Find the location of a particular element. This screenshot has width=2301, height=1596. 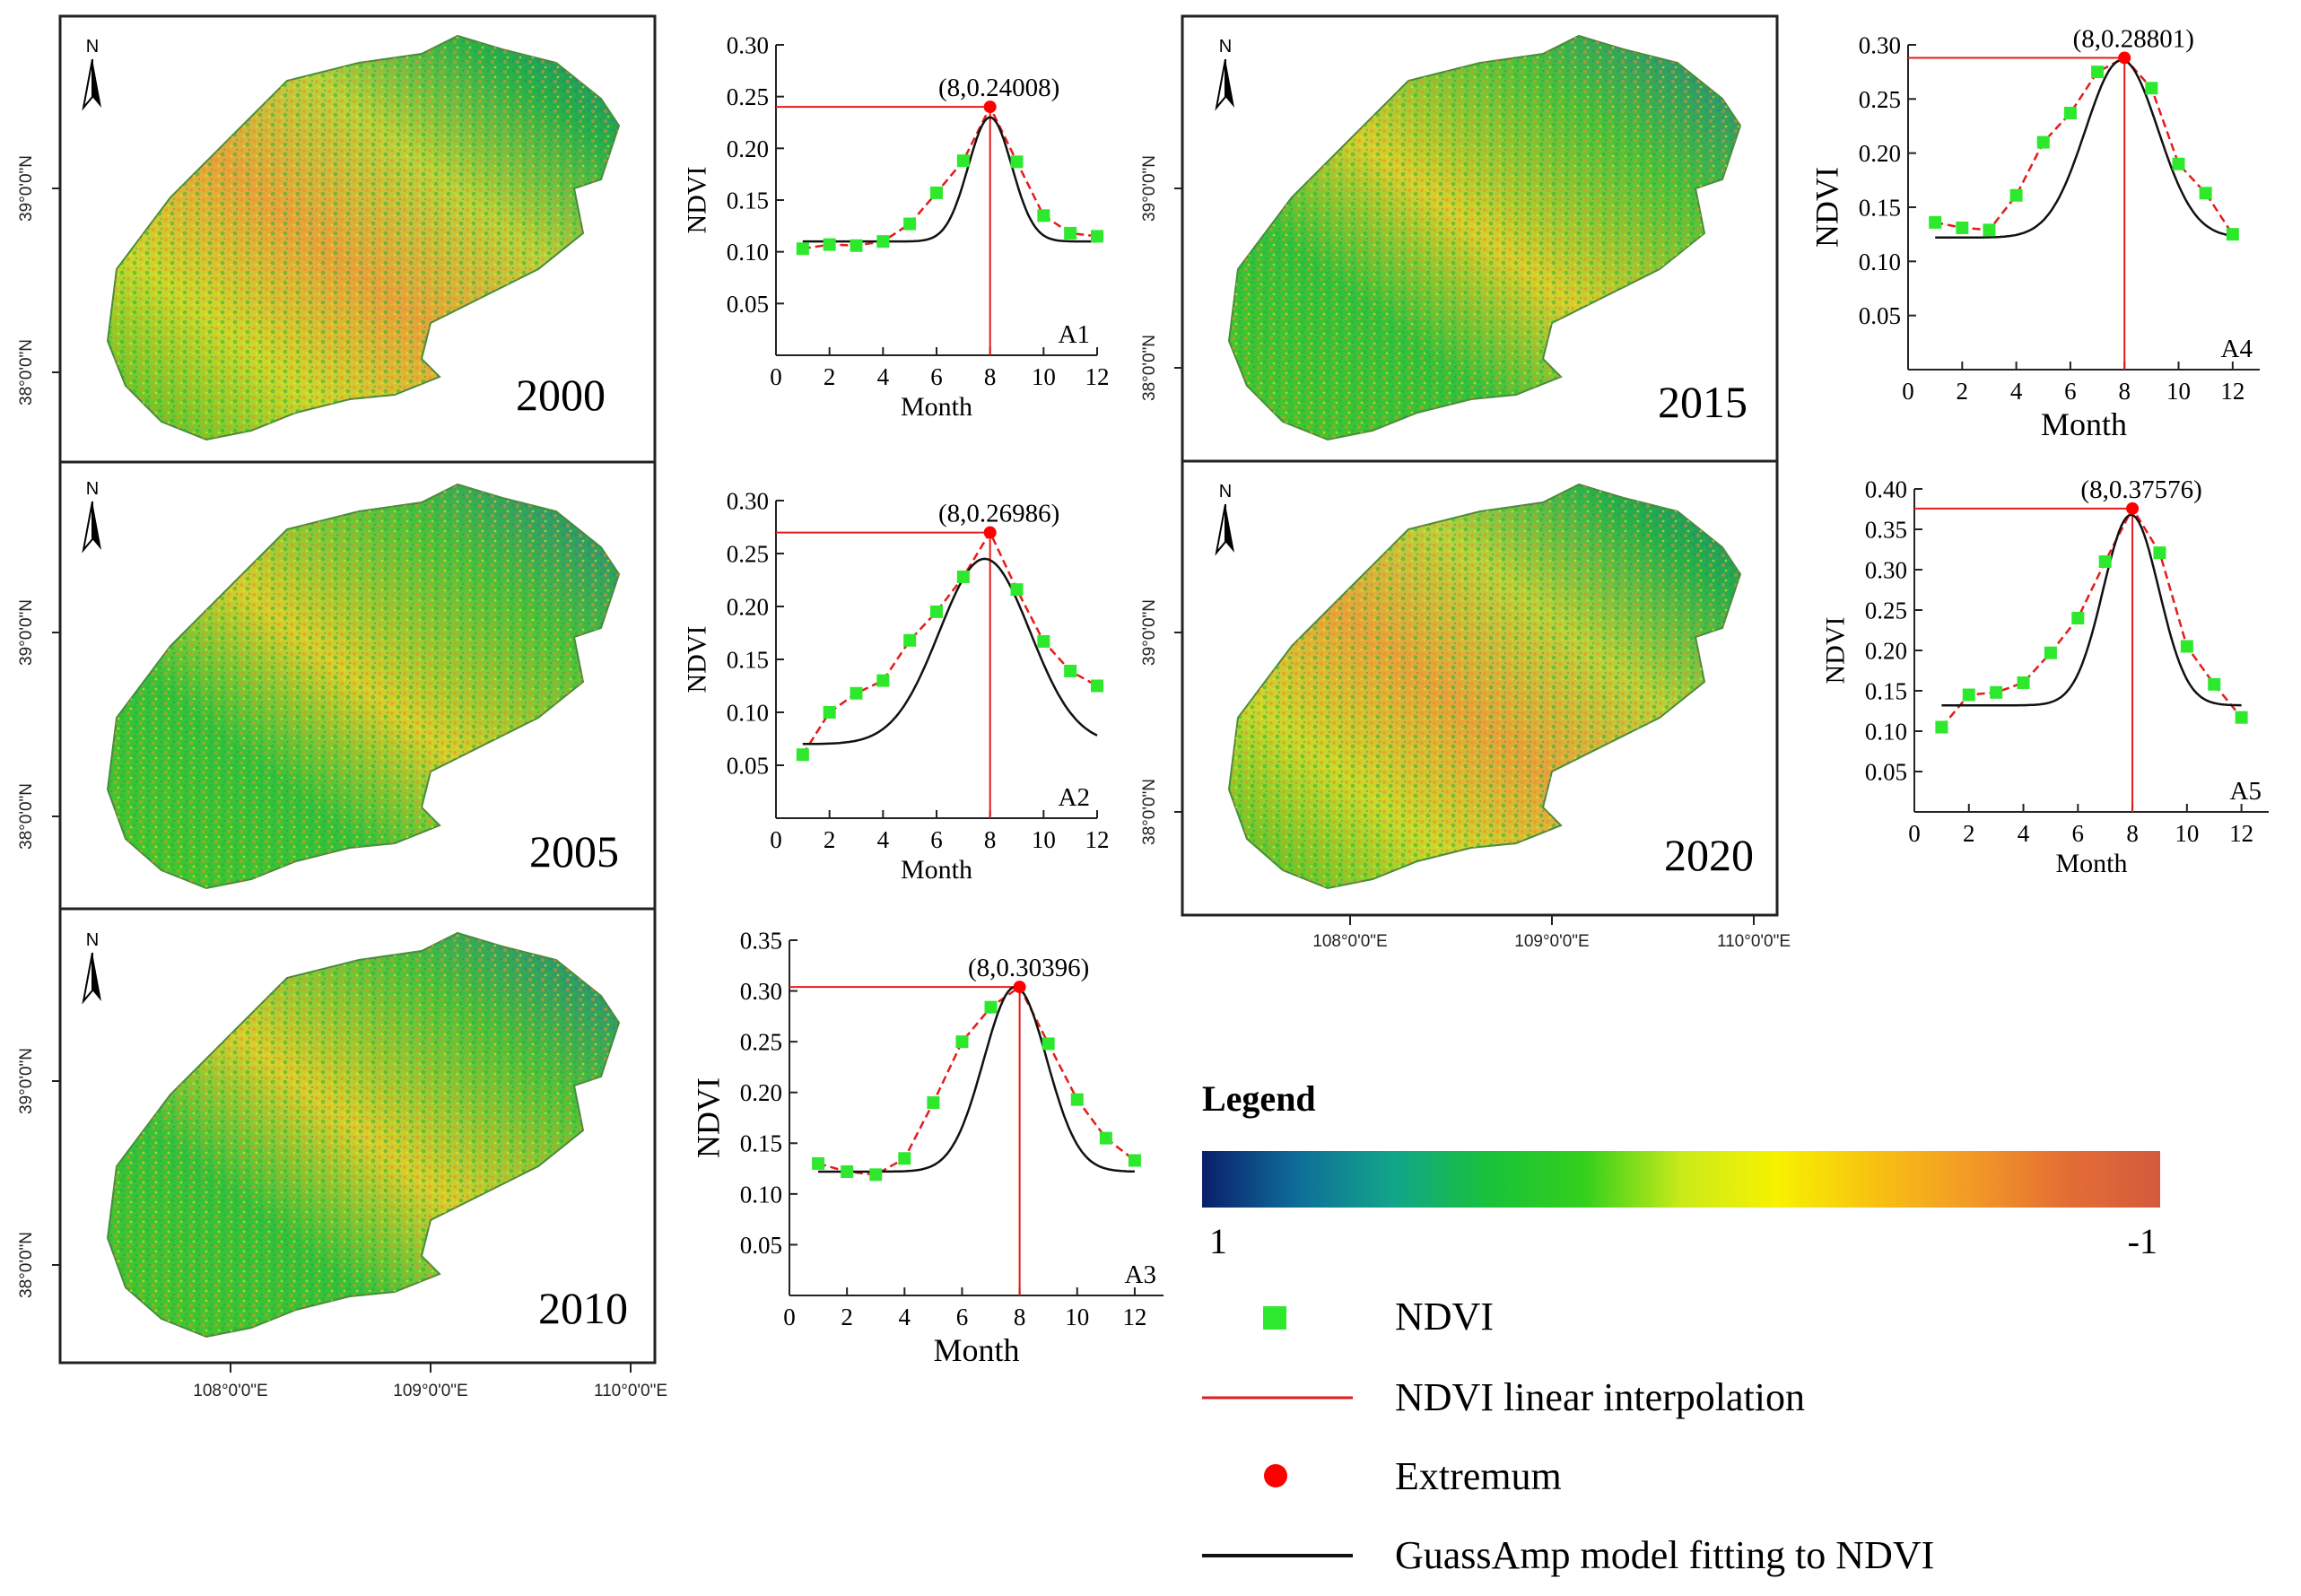

lat-label: 38°0'0"N is located at coordinates (1150, 368).